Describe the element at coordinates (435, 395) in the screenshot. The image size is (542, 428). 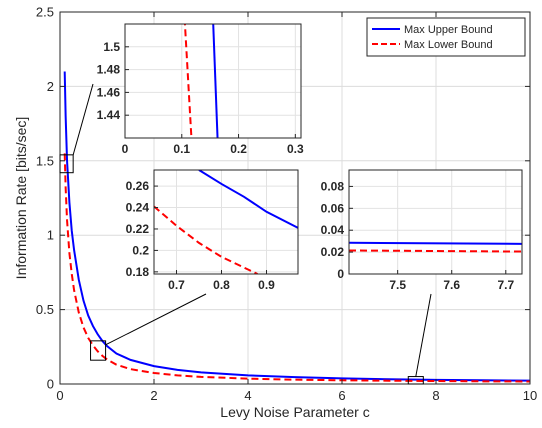
I see `x-tick-label: 8` at that location.